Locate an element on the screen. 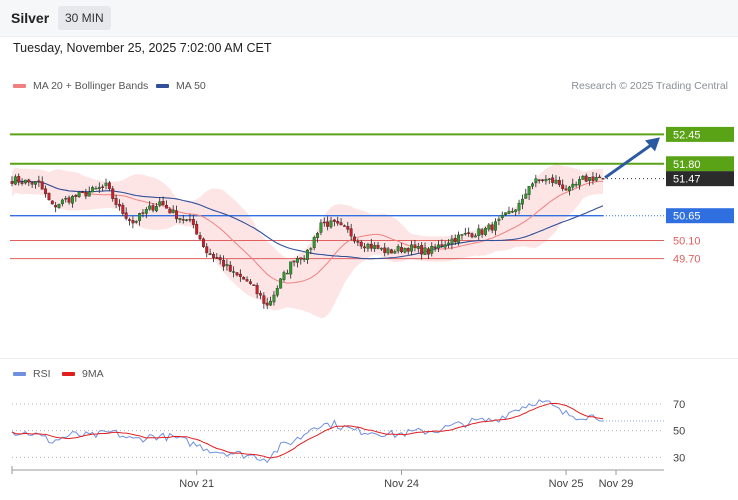 The height and width of the screenshot is (500, 738). symbol-name: Silver is located at coordinates (30, 18).